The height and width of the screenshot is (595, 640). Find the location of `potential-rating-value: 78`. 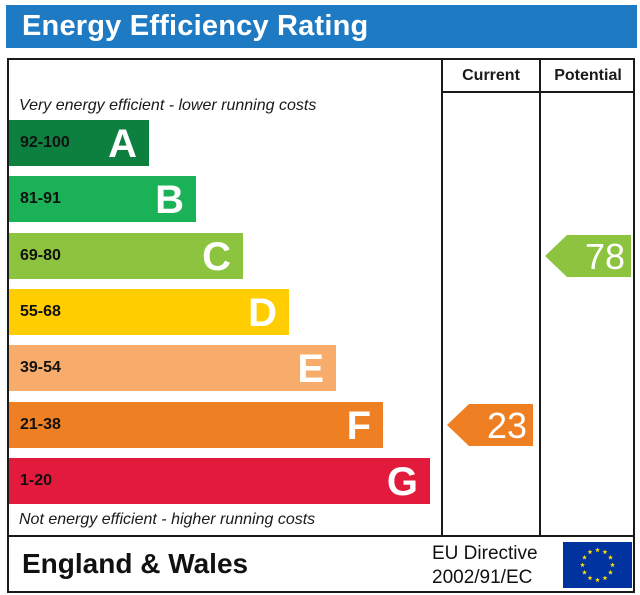

potential-rating-value: 78 is located at coordinates (604, 256).